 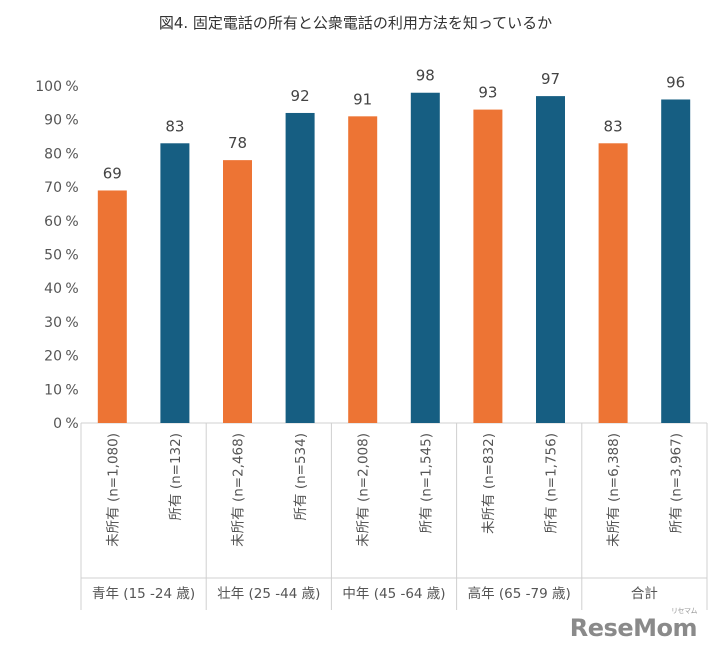 I want to click on y-tick-label: 60, so click(x=53, y=222).